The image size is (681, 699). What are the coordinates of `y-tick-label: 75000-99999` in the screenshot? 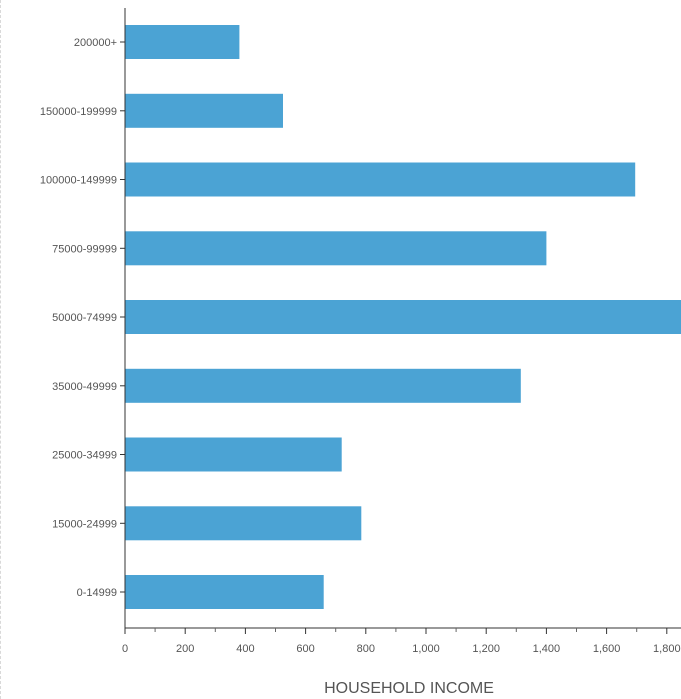 It's located at (84, 249).